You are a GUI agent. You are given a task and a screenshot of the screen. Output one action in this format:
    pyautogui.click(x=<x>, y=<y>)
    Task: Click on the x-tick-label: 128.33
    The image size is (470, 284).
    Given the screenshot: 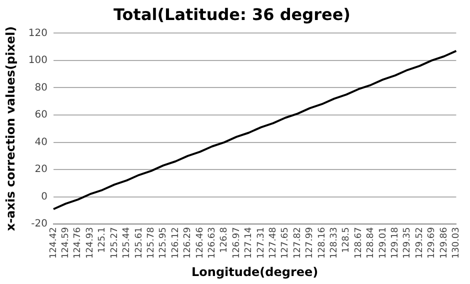 What is the action you would take?
    pyautogui.click(x=335, y=243)
    